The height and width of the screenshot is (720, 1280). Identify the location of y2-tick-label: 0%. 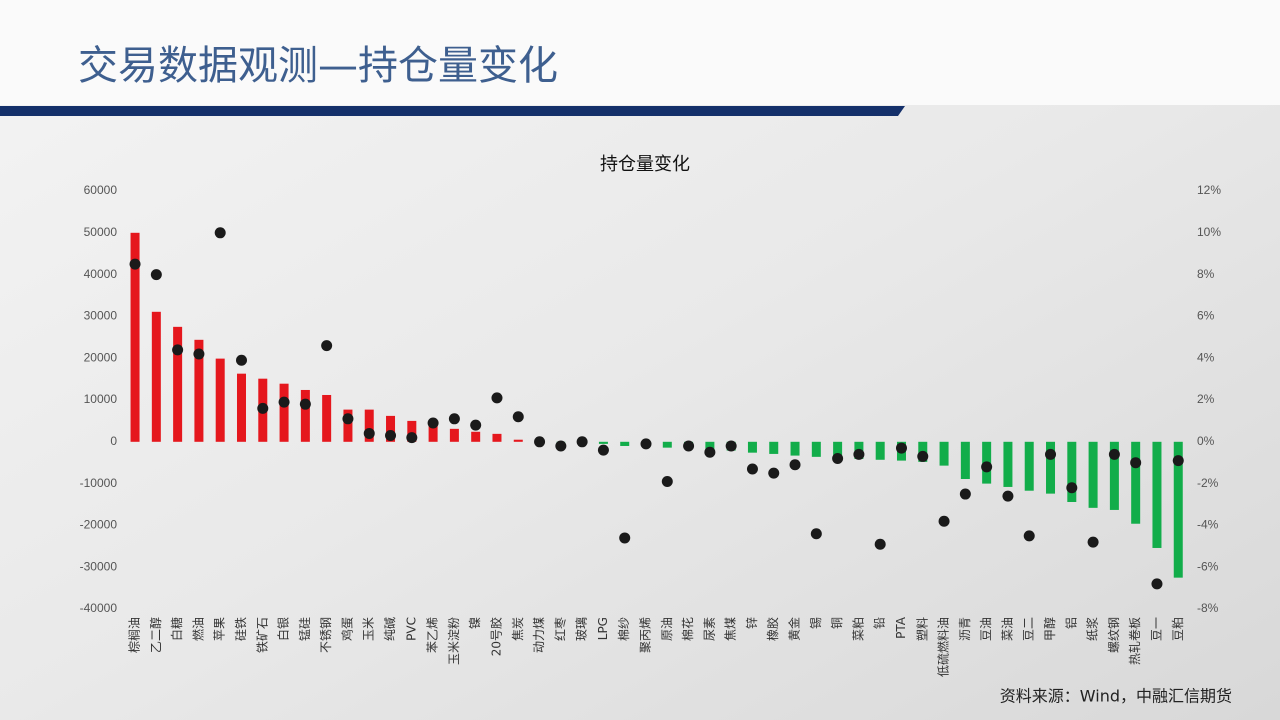
(1206, 441).